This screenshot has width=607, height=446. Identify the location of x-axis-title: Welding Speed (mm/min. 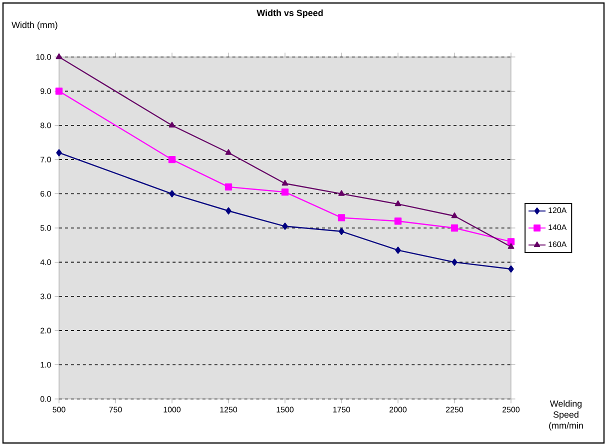
(566, 415).